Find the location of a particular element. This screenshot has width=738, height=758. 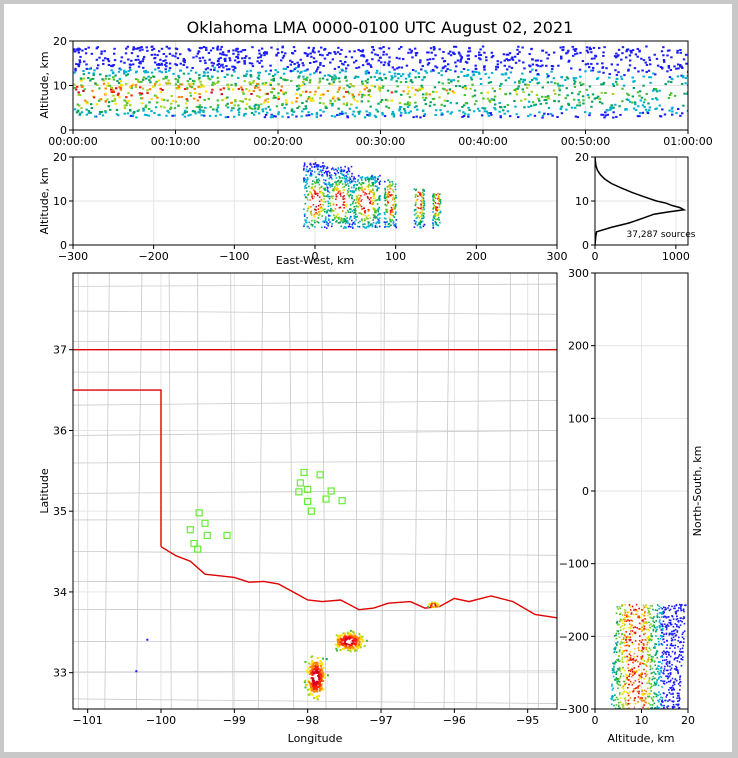

time-height-sources is located at coordinates (380, 82).